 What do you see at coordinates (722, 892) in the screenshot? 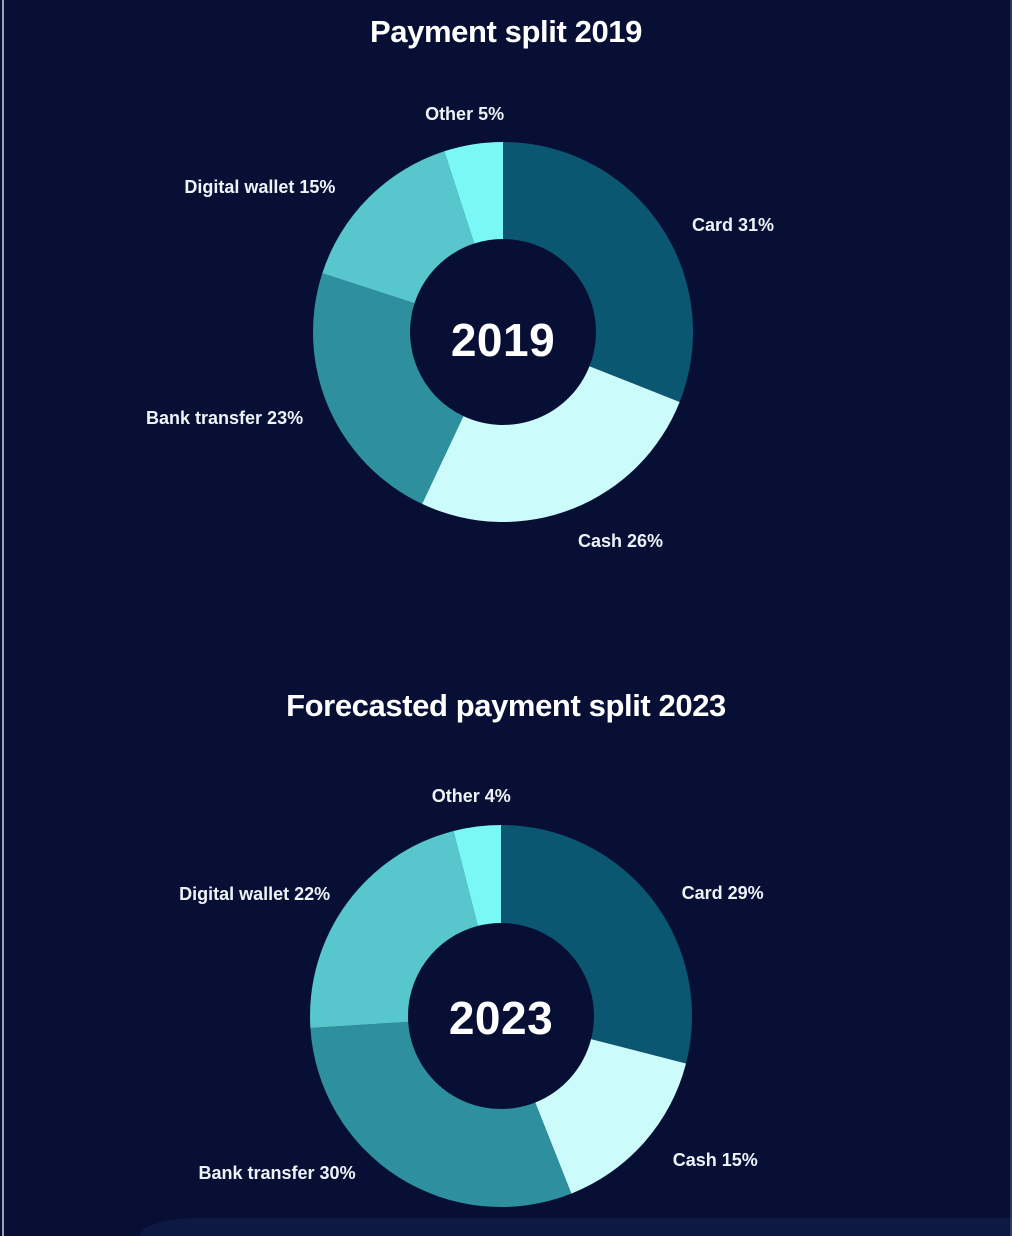
I see `slice-label-card: Card 29%` at bounding box center [722, 892].